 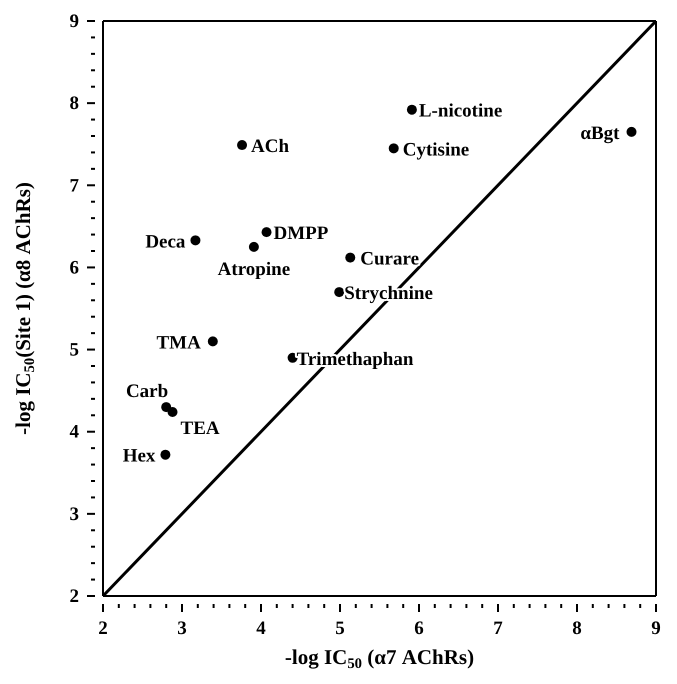 I want to click on x-tick-label: 4, so click(x=261, y=628).